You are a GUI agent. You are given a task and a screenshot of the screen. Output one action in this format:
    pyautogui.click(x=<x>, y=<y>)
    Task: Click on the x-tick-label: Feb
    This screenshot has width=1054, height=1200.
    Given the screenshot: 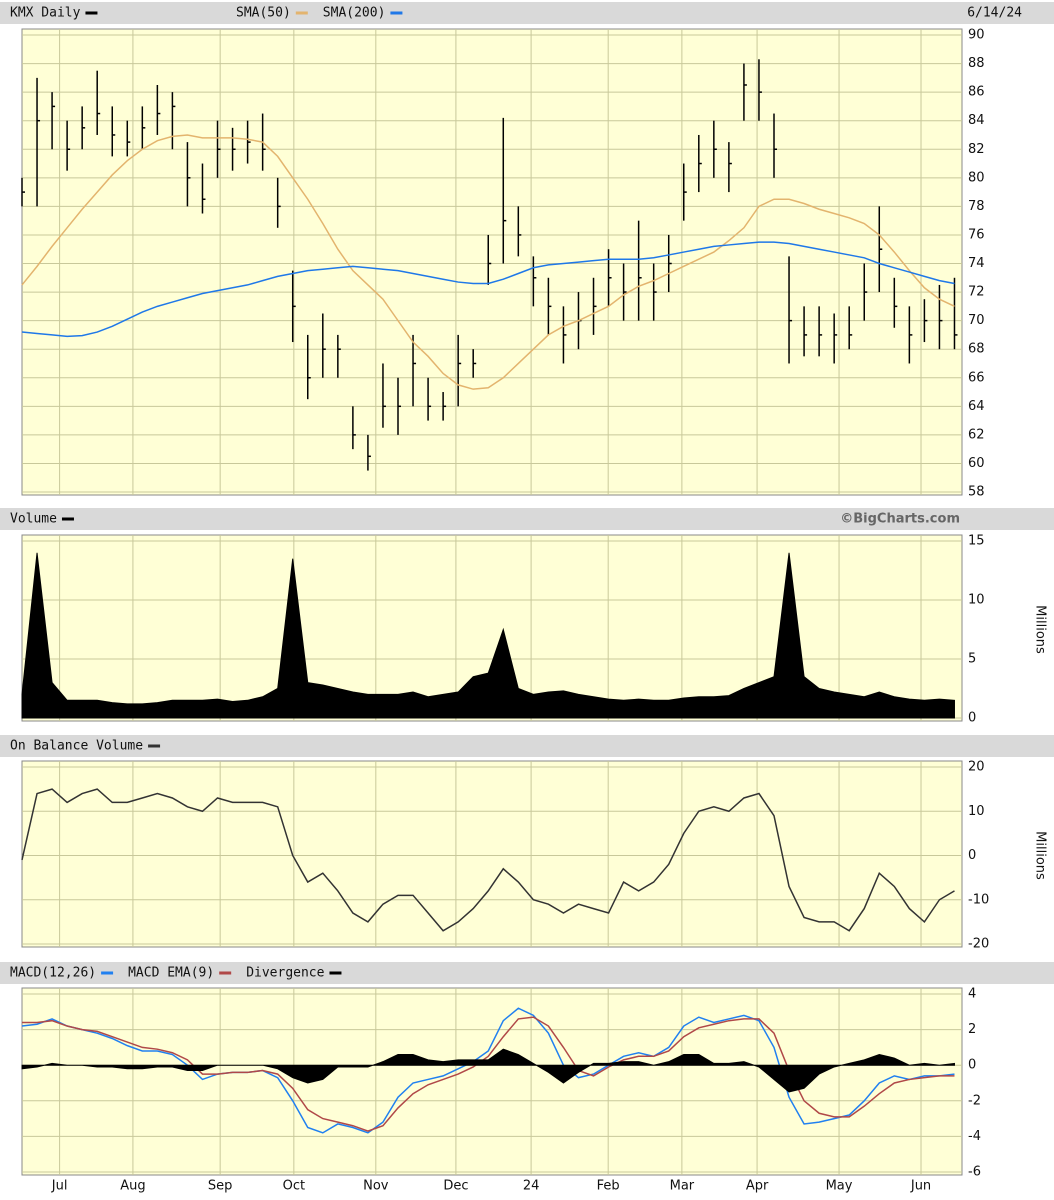 What is the action you would take?
    pyautogui.click(x=608, y=1186)
    